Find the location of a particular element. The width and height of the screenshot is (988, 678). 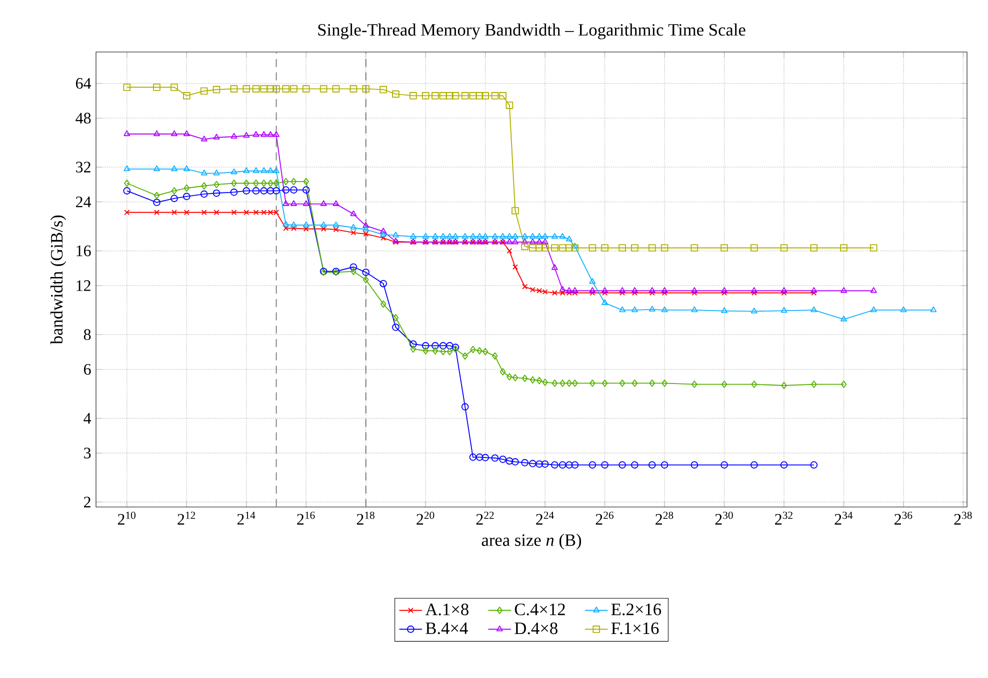

x-tick-label: 2$^{10}$ is located at coordinates (127, 518).